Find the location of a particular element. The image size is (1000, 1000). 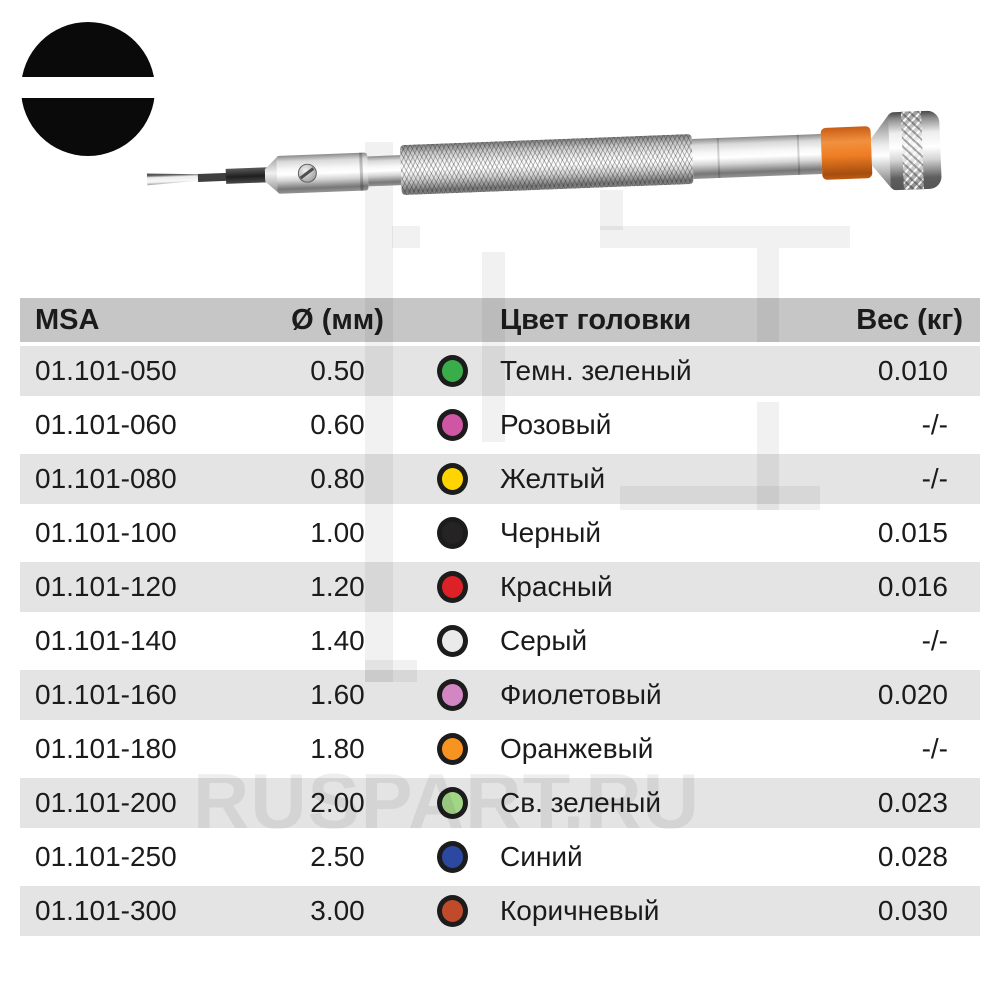

cell-color-name: Красный is located at coordinates (556, 586).